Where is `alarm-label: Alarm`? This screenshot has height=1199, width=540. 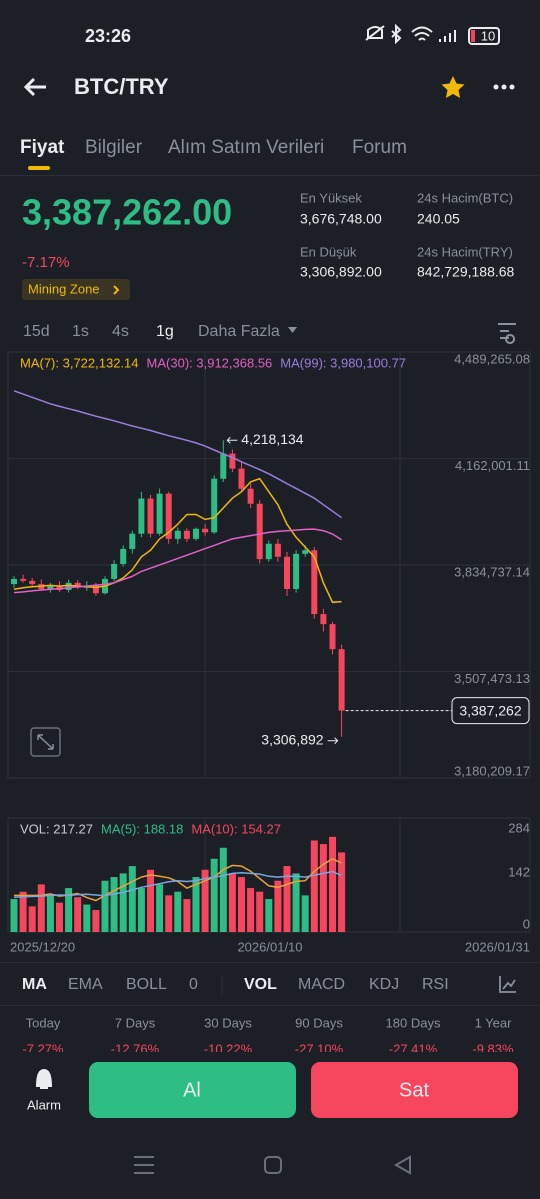 alarm-label: Alarm is located at coordinates (44, 1104).